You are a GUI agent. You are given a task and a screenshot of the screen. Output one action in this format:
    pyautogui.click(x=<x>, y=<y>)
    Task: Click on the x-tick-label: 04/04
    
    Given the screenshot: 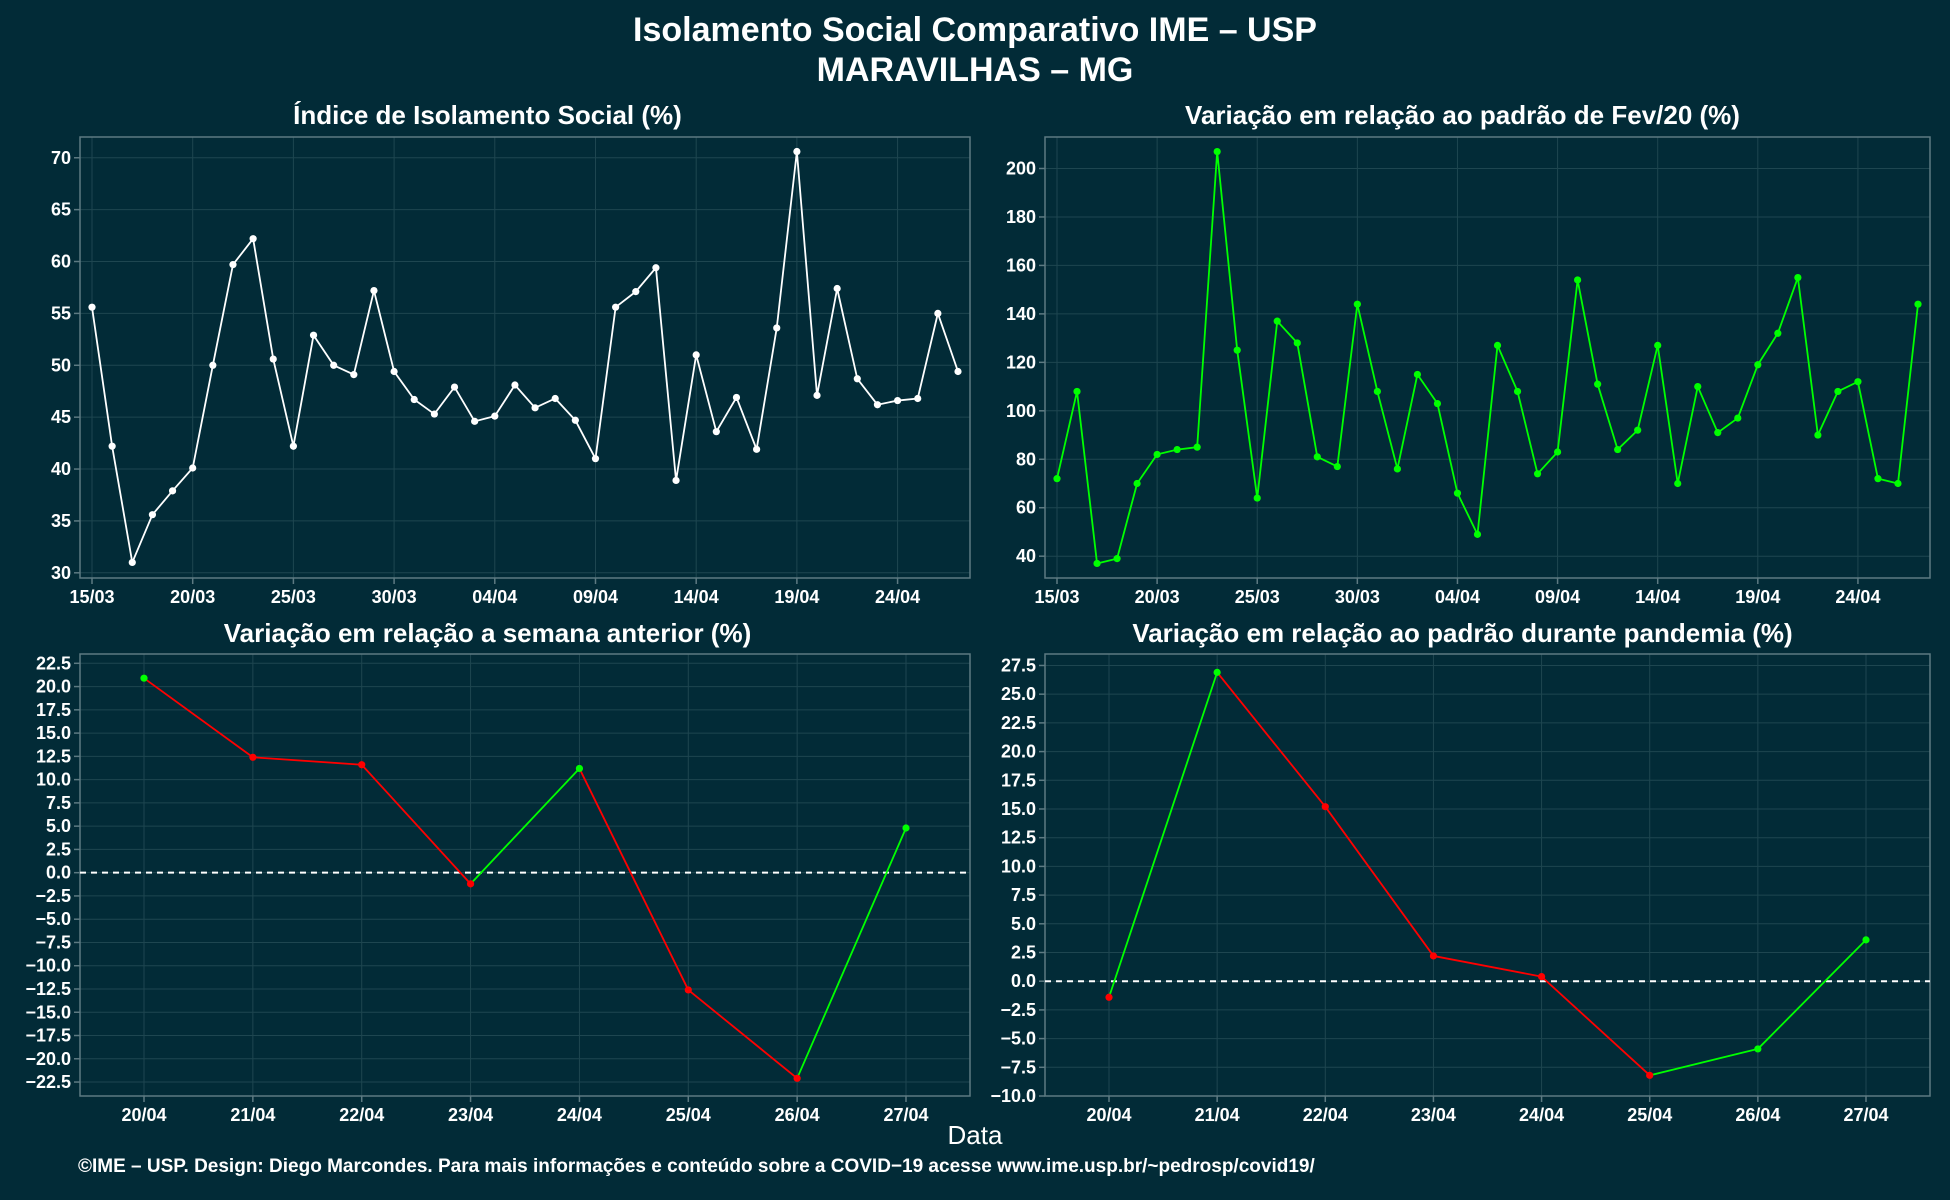 What is the action you would take?
    pyautogui.click(x=494, y=597)
    